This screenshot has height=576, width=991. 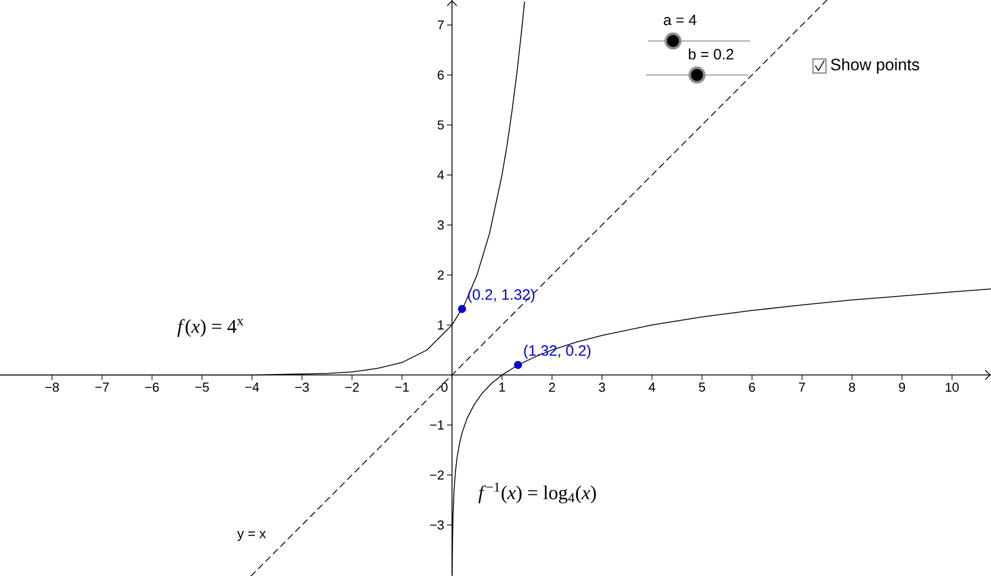 I want to click on y-tick-label: 4, so click(x=440, y=175).